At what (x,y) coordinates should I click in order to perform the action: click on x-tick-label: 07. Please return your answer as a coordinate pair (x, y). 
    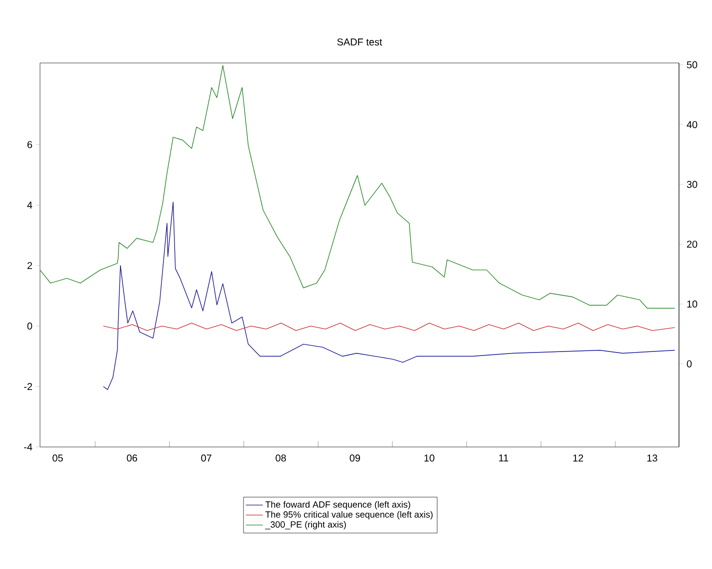
    Looking at the image, I should click on (206, 458).